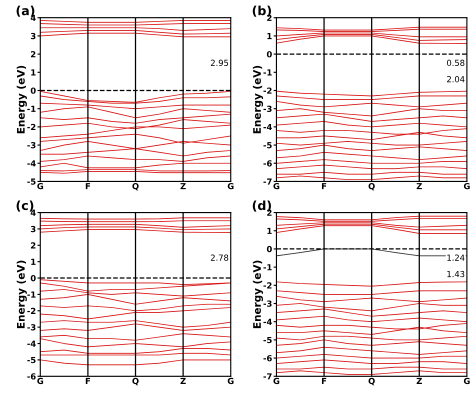 Image resolution: width=474 pixels, height=394 pixels. What do you see at coordinates (219, 63) in the screenshot?
I see `annotation: 2.95` at bounding box center [219, 63].